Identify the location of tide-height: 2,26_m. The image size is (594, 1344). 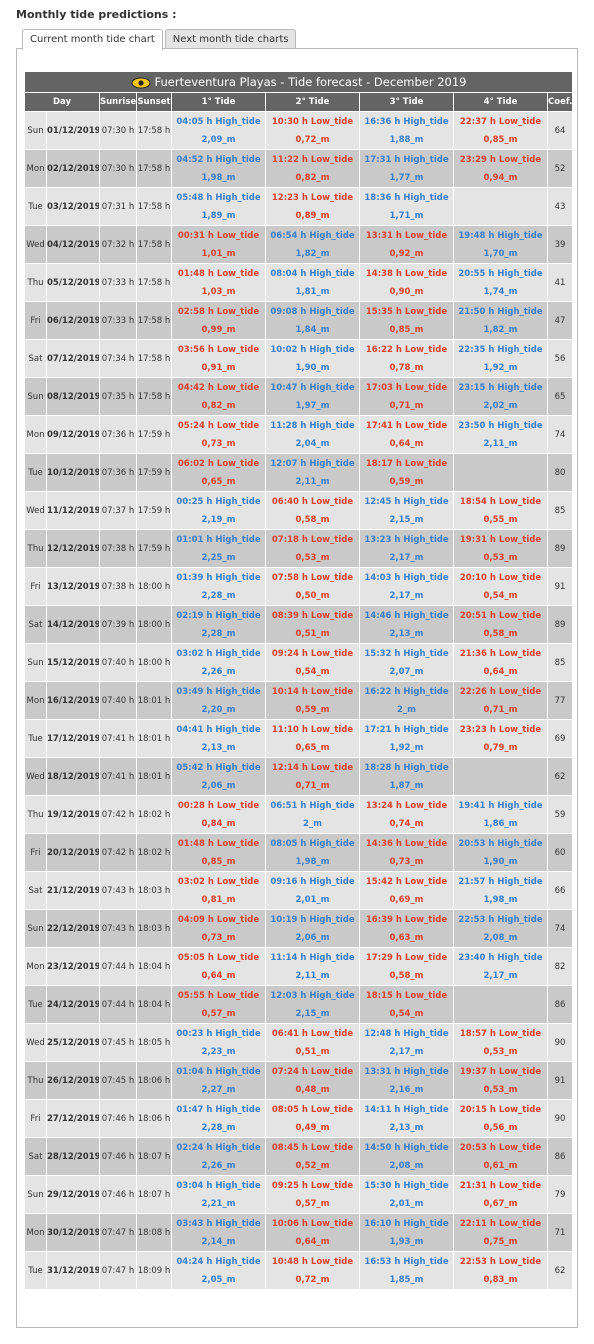
(218, 1165).